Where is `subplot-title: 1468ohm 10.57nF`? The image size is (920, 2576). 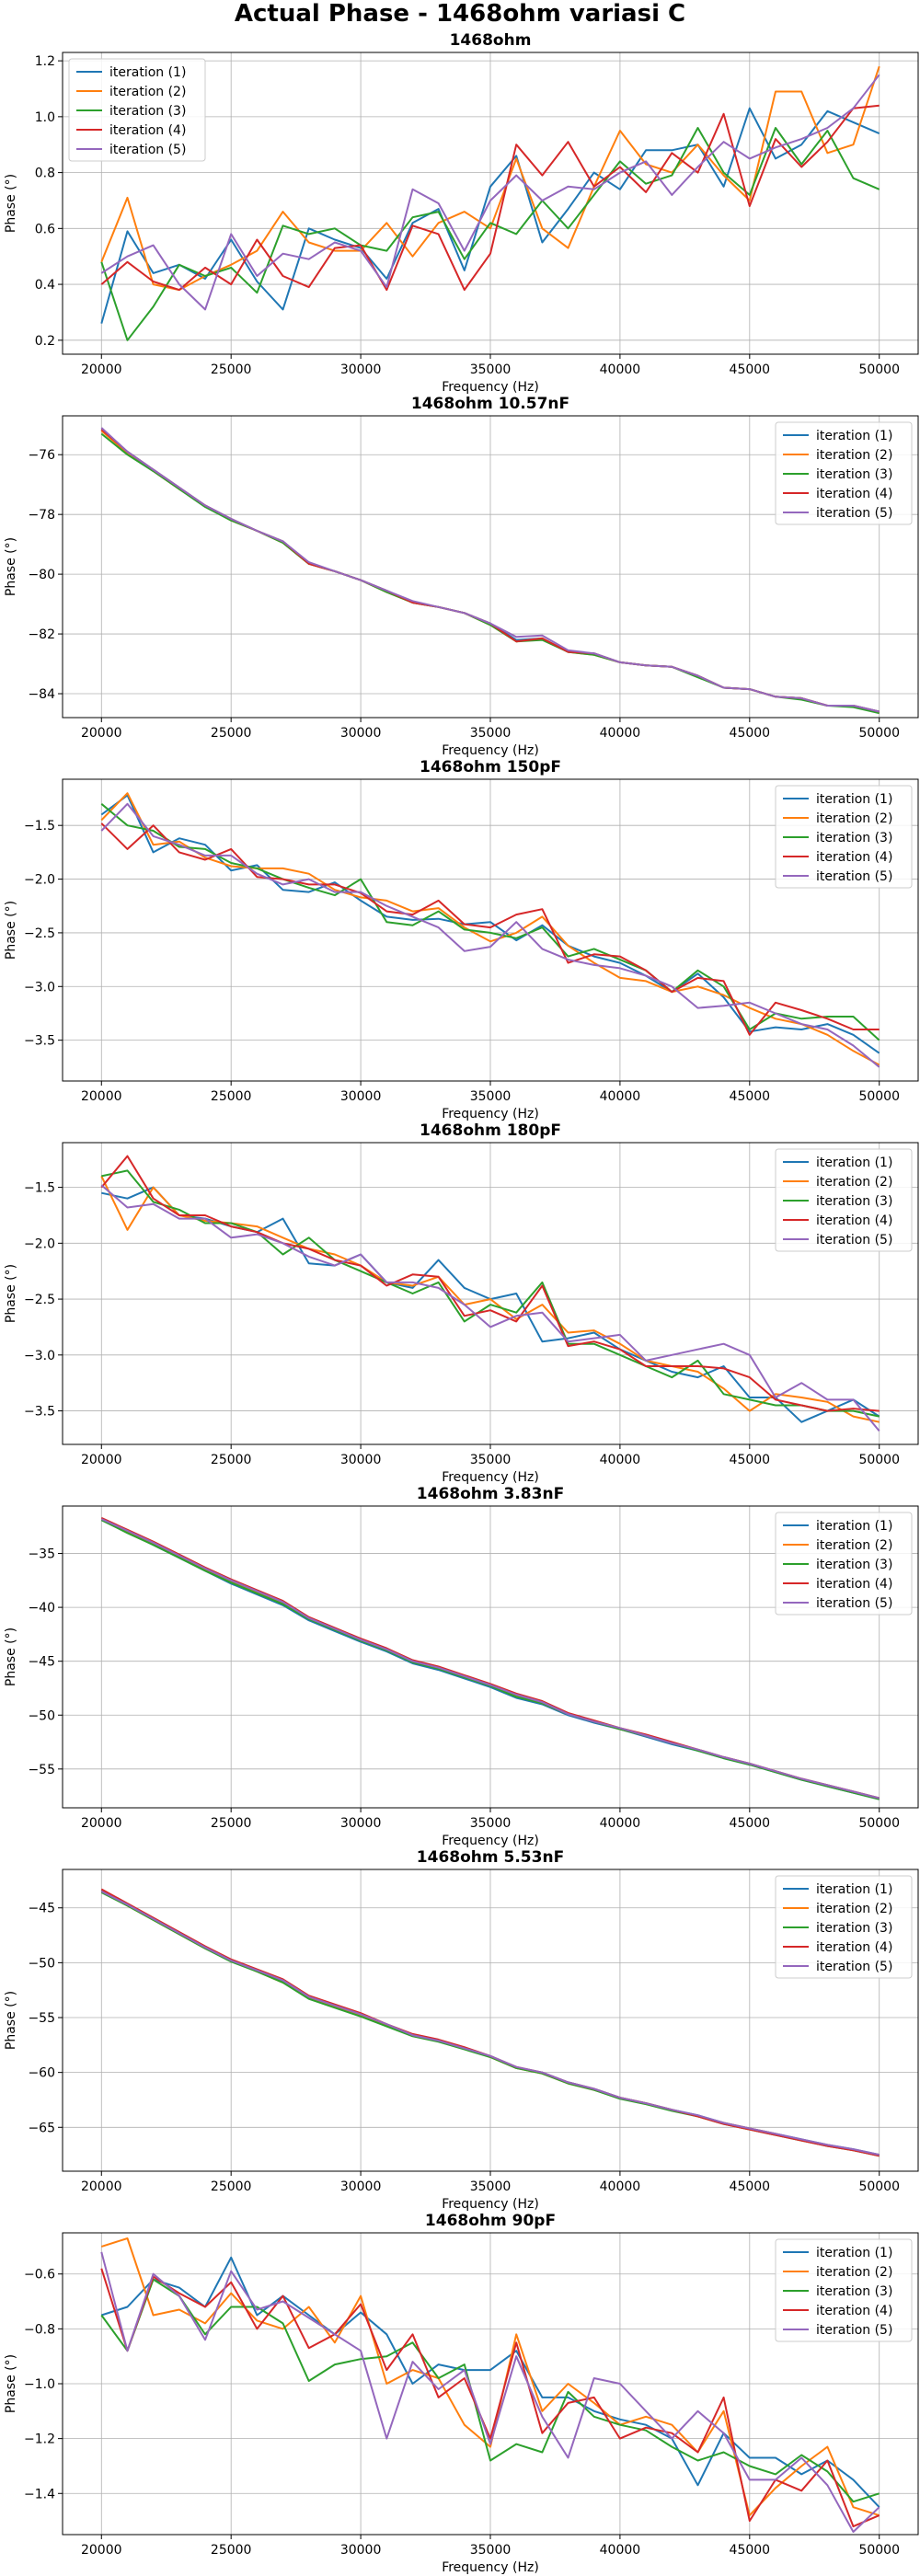
subplot-title: 1468ohm 10.57nF is located at coordinates (490, 404).